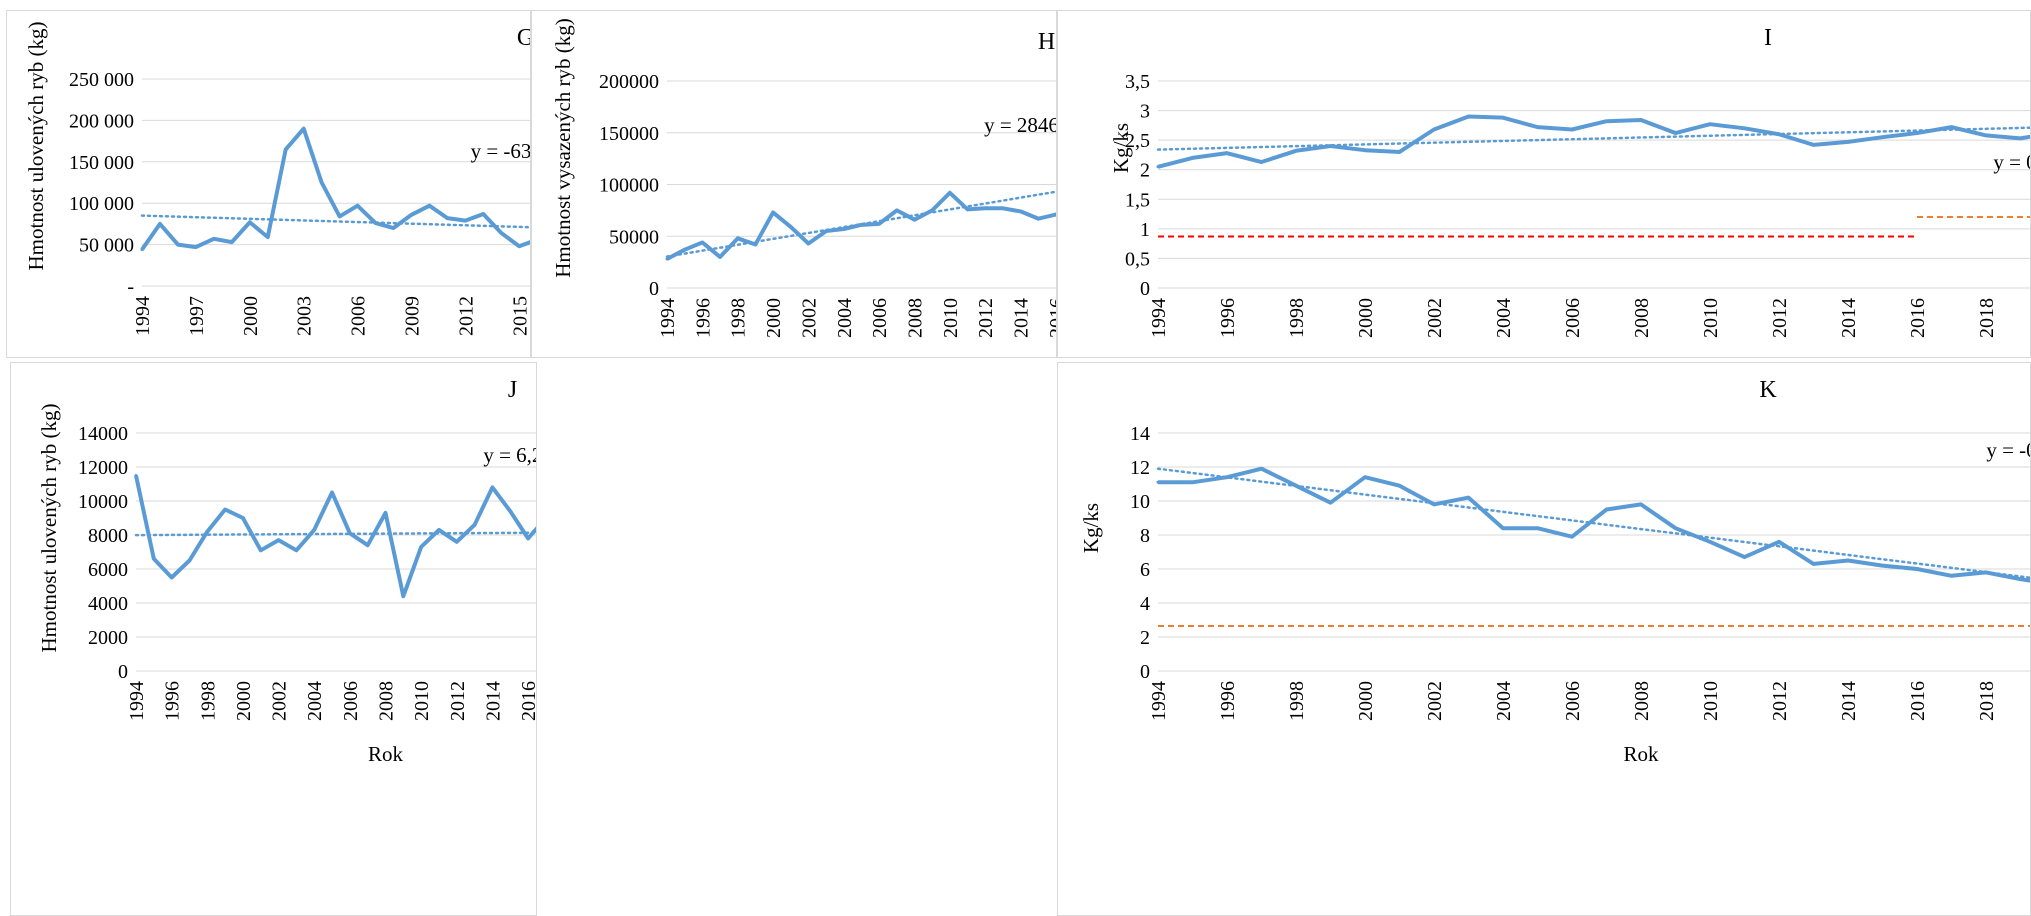 This screenshot has height=916, width=2031. Describe the element at coordinates (880, 318) in the screenshot. I see `x-tick-label: 2006` at that location.